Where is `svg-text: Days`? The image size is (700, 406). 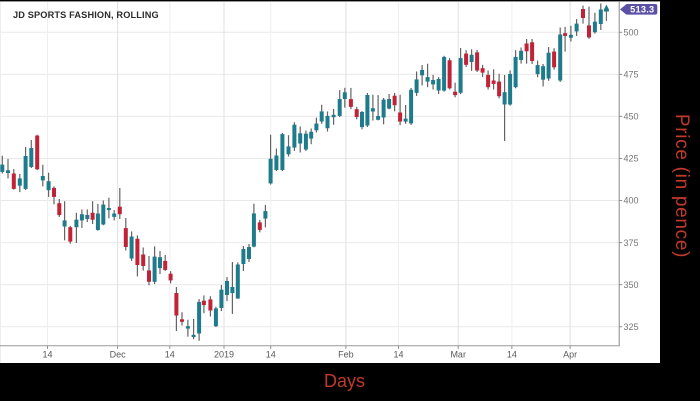 svg-text: Days is located at coordinates (344, 381).